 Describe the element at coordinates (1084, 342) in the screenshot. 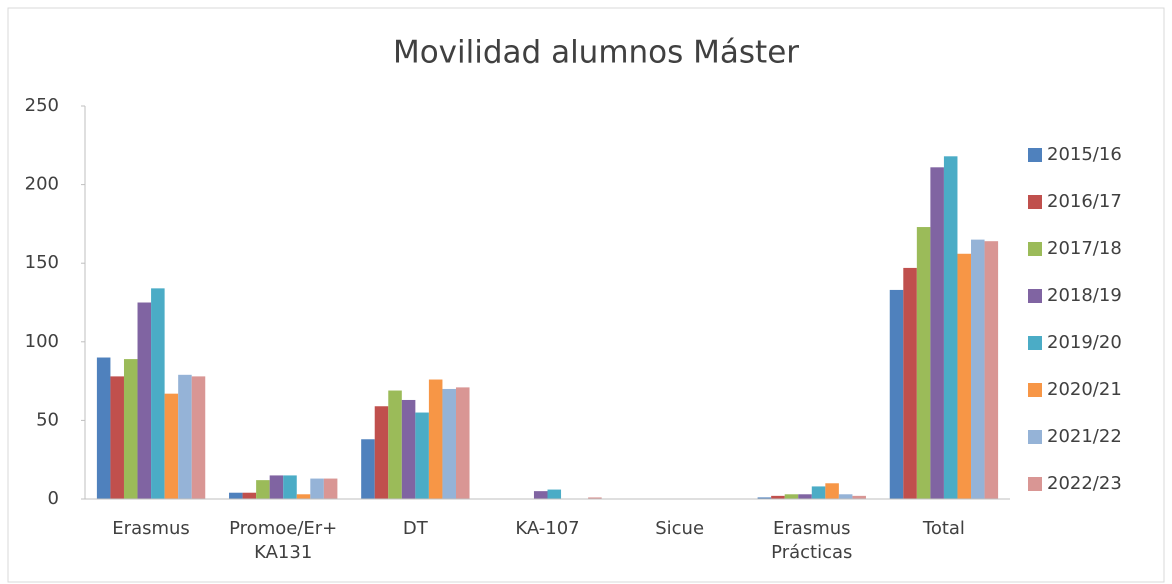

I see `legend-label: 2019/20` at that location.